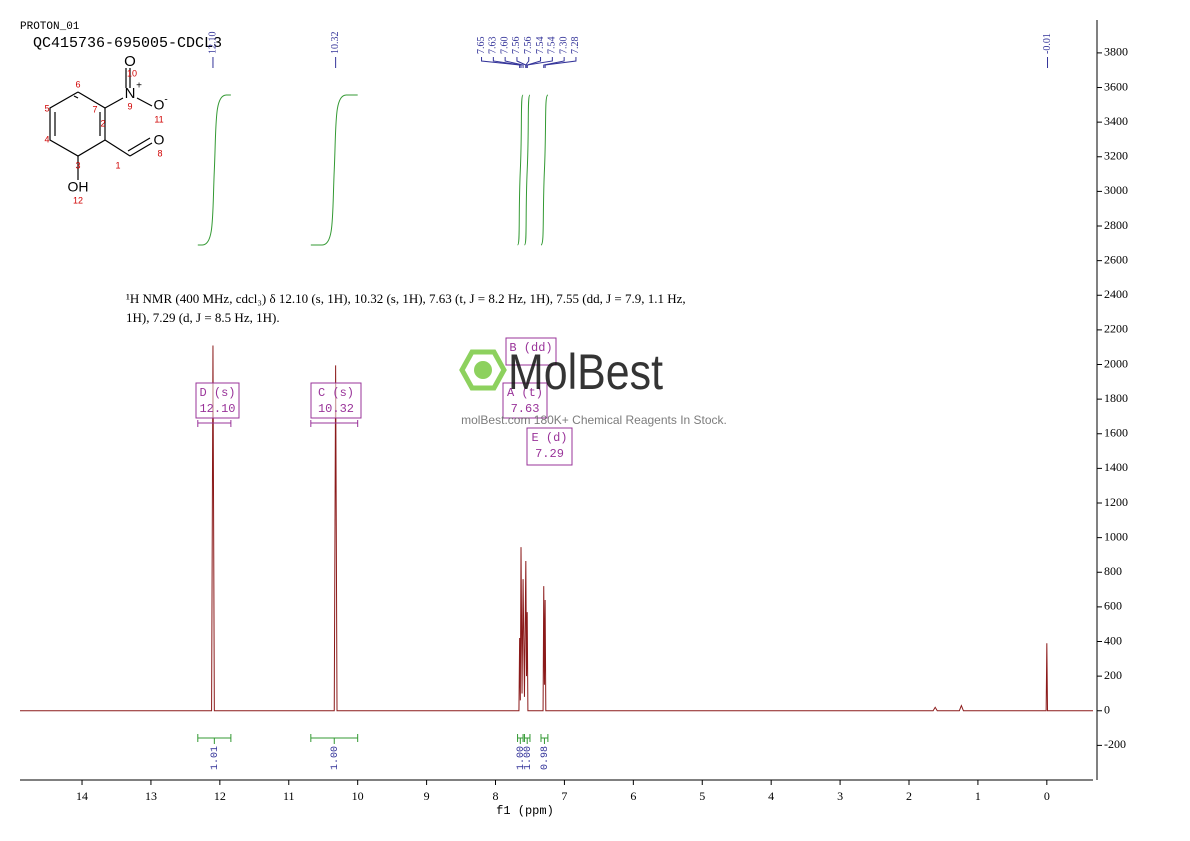 The height and width of the screenshot is (841, 1190). What do you see at coordinates (481, 46) in the screenshot?
I see `peak-label: 7.65` at bounding box center [481, 46].